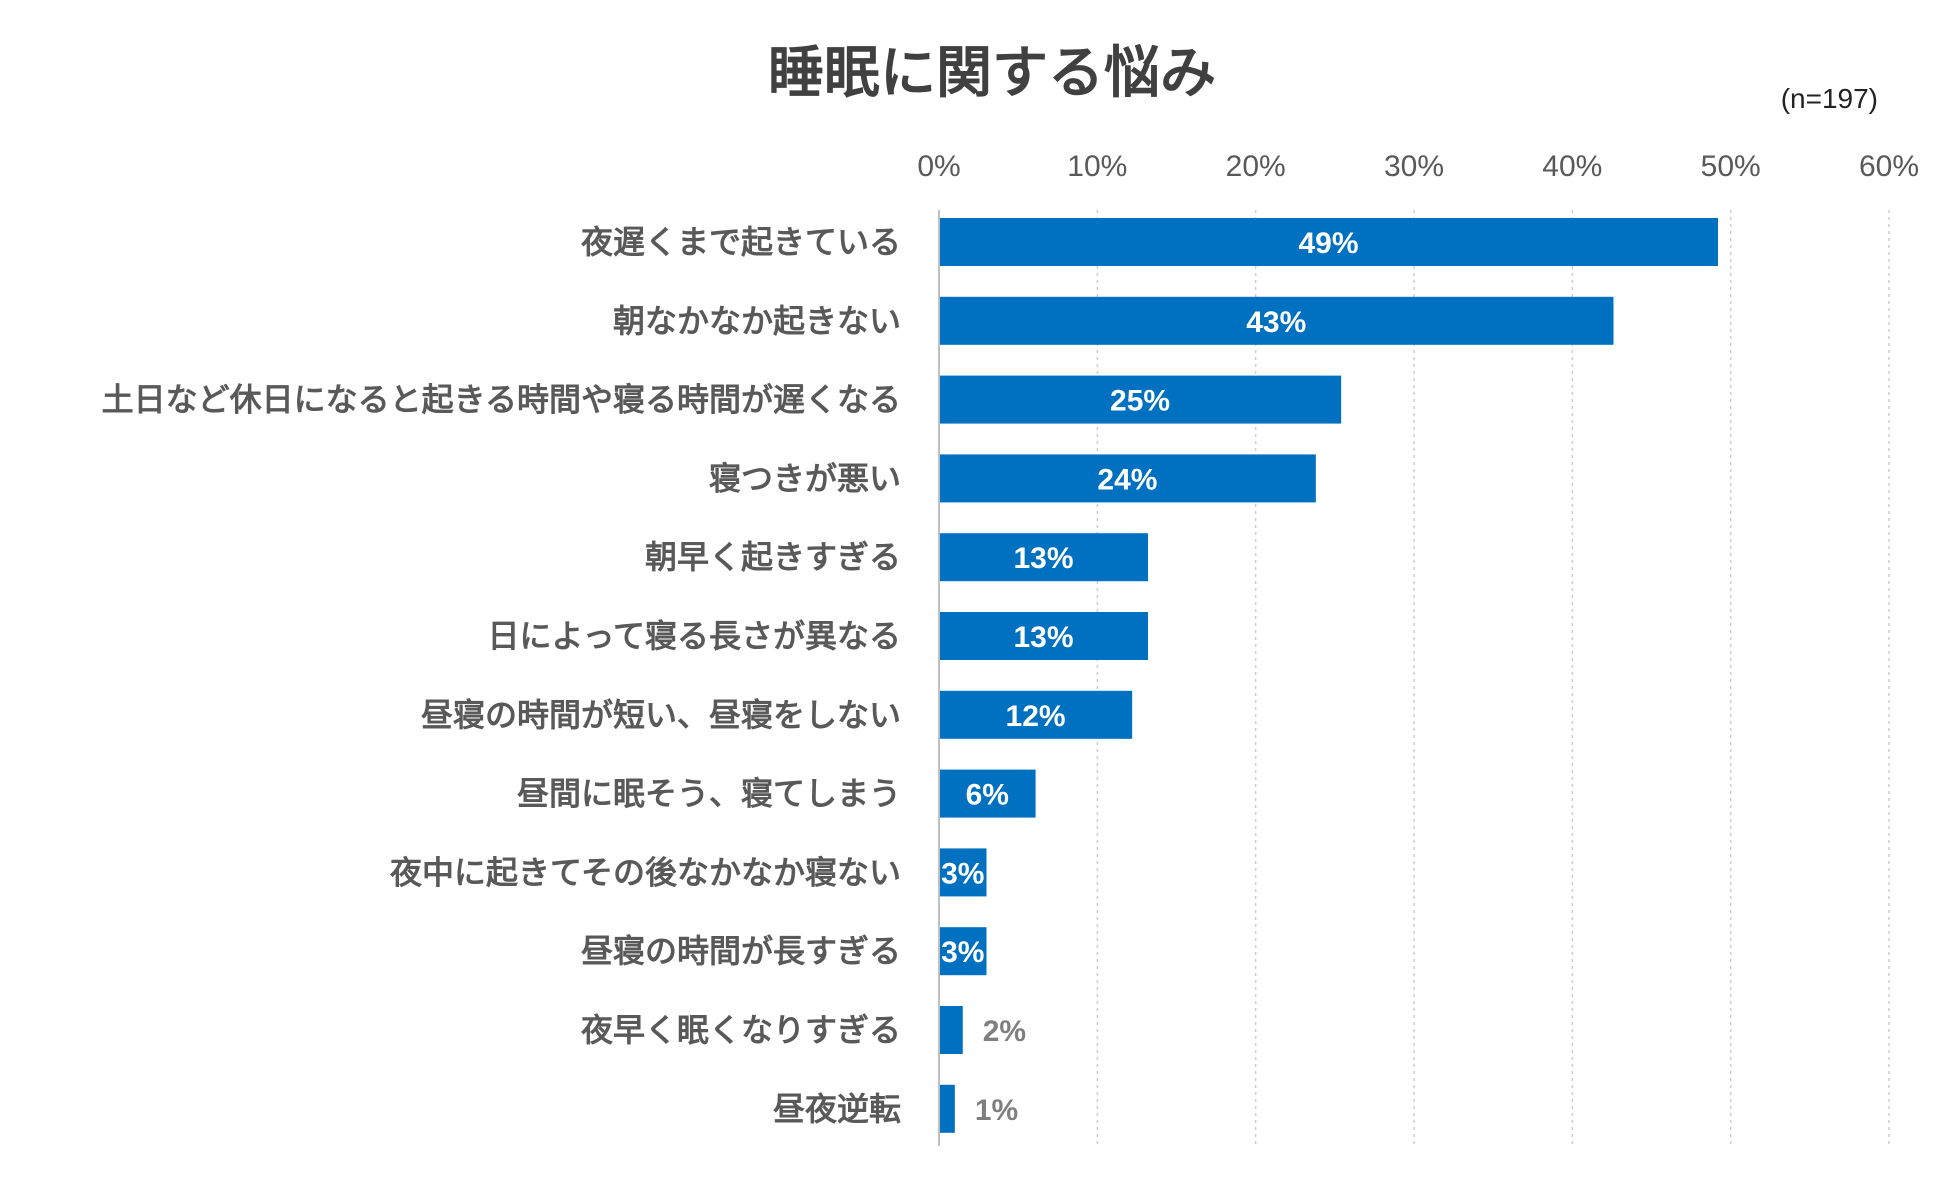 This screenshot has height=1180, width=1950. Describe the element at coordinates (773, 557) in the screenshot. I see `category-label: 朝早く起きすぎる` at that location.